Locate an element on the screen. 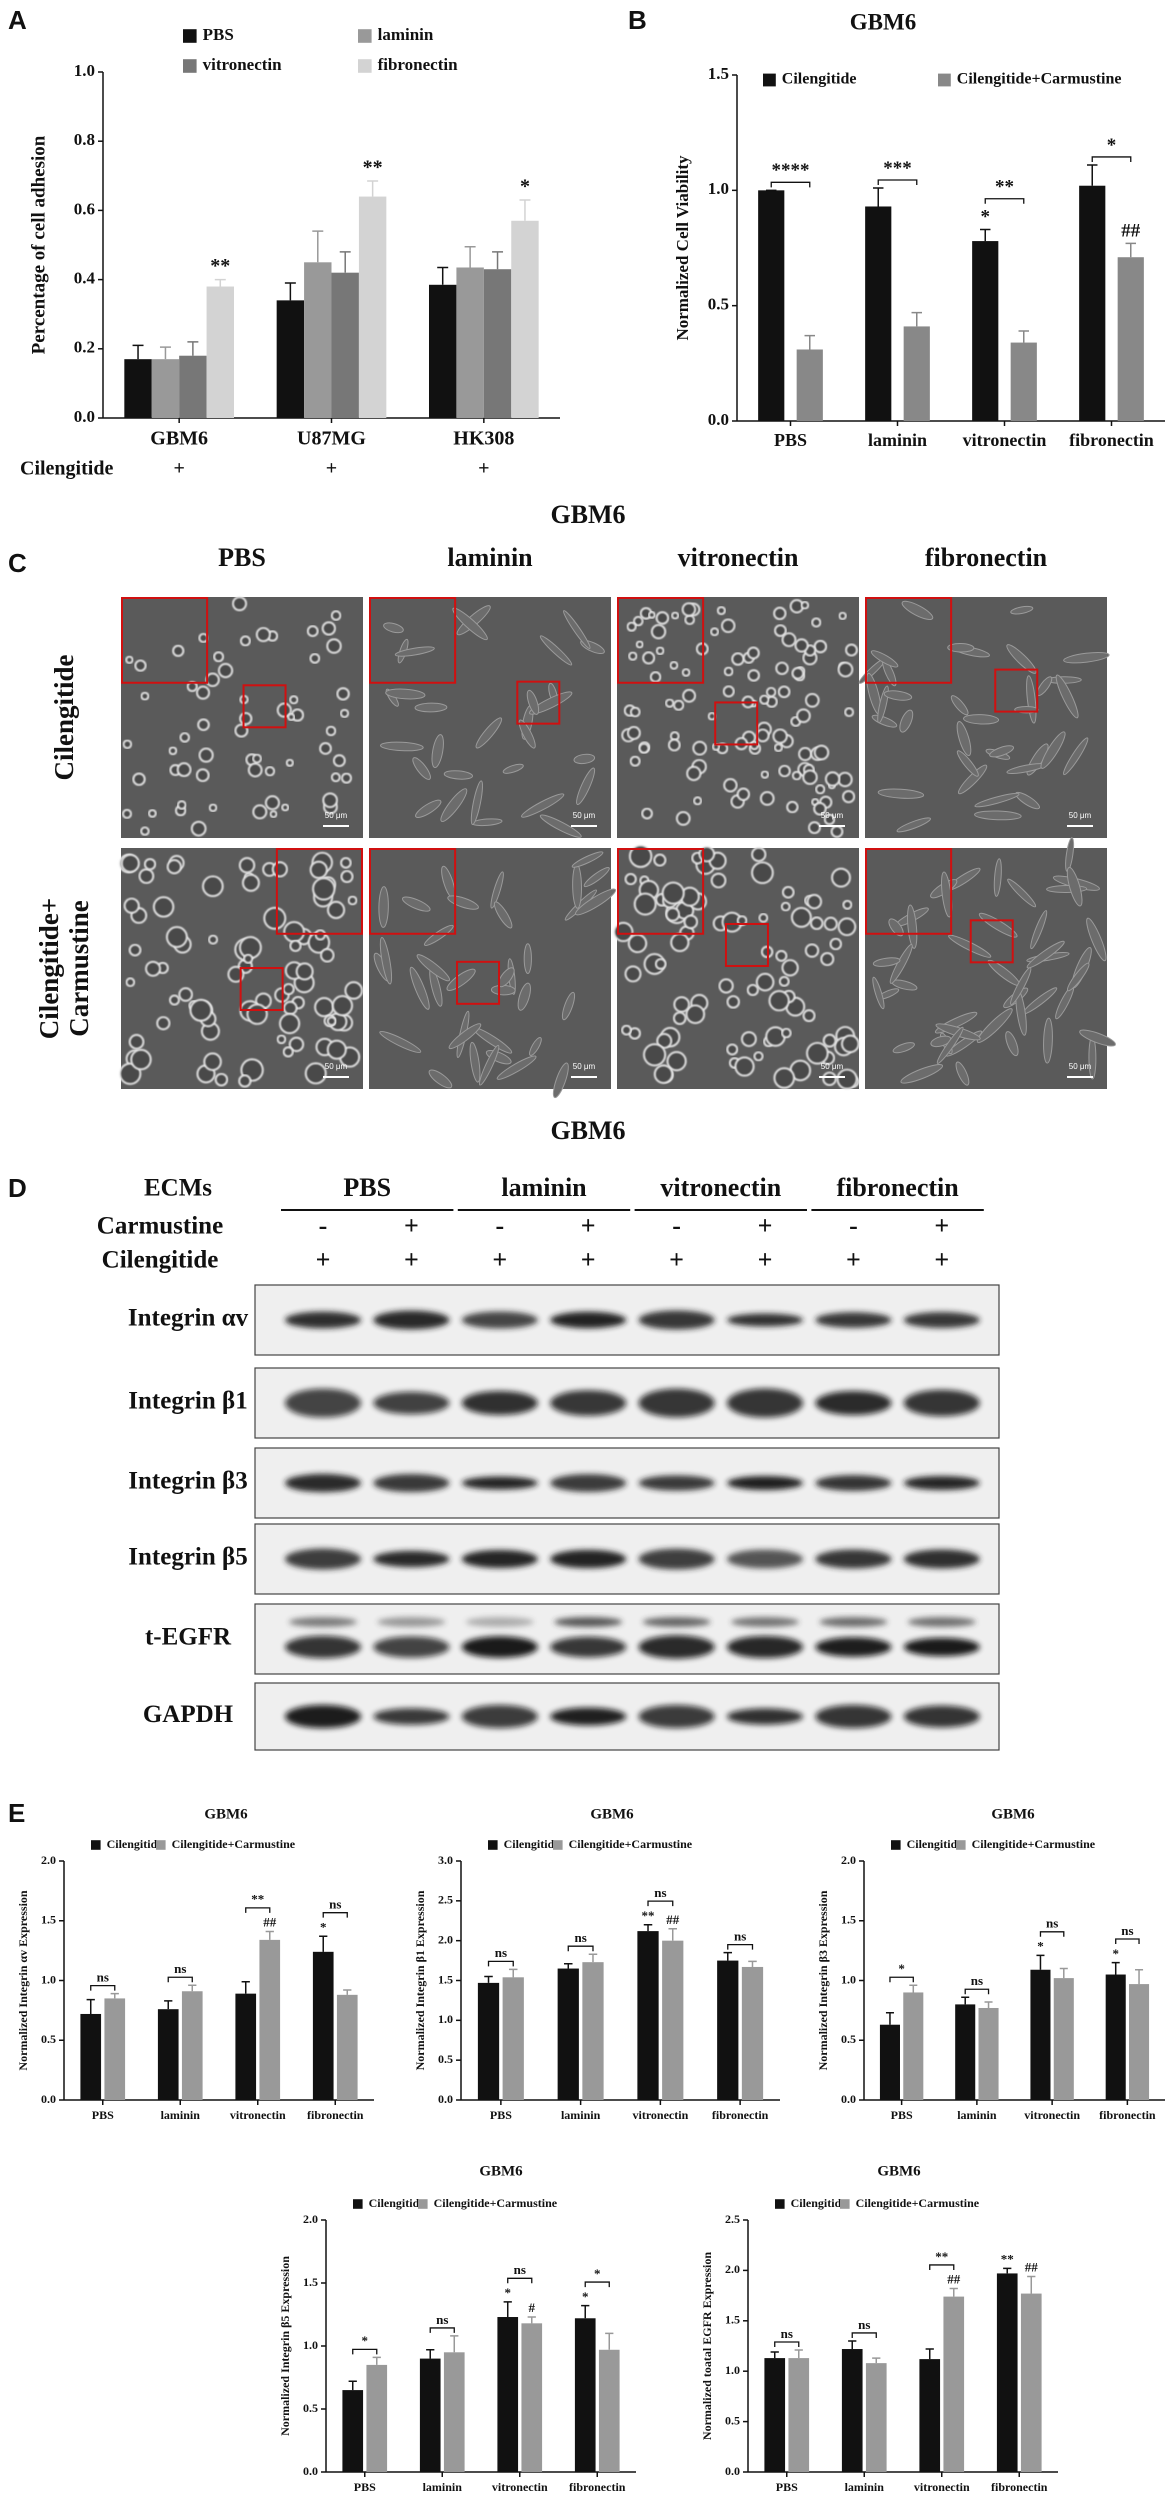  lane-sign: - is located at coordinates (323, 1225).